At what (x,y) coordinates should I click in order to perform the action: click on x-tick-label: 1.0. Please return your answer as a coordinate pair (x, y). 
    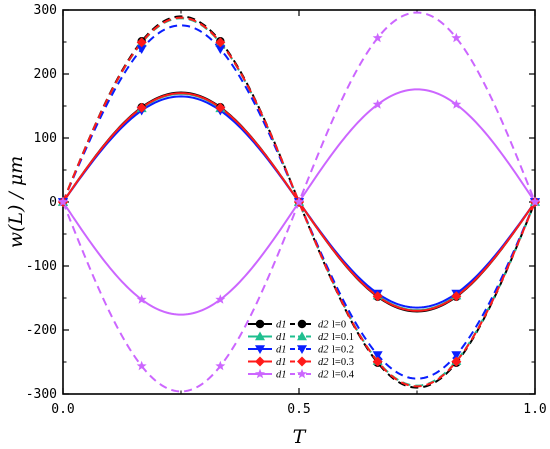
    Looking at the image, I should click on (534, 409).